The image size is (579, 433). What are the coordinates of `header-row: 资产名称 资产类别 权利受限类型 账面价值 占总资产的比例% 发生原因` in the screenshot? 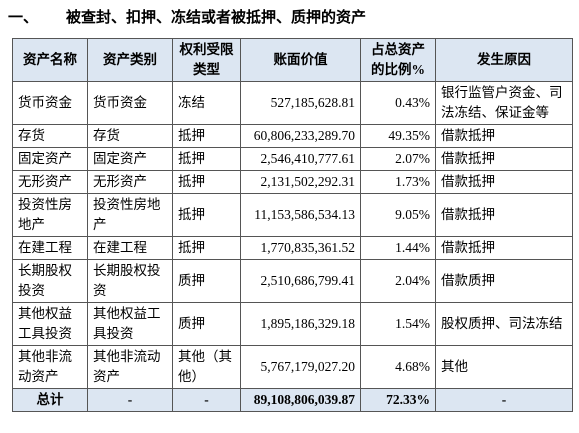 It's located at (292, 60).